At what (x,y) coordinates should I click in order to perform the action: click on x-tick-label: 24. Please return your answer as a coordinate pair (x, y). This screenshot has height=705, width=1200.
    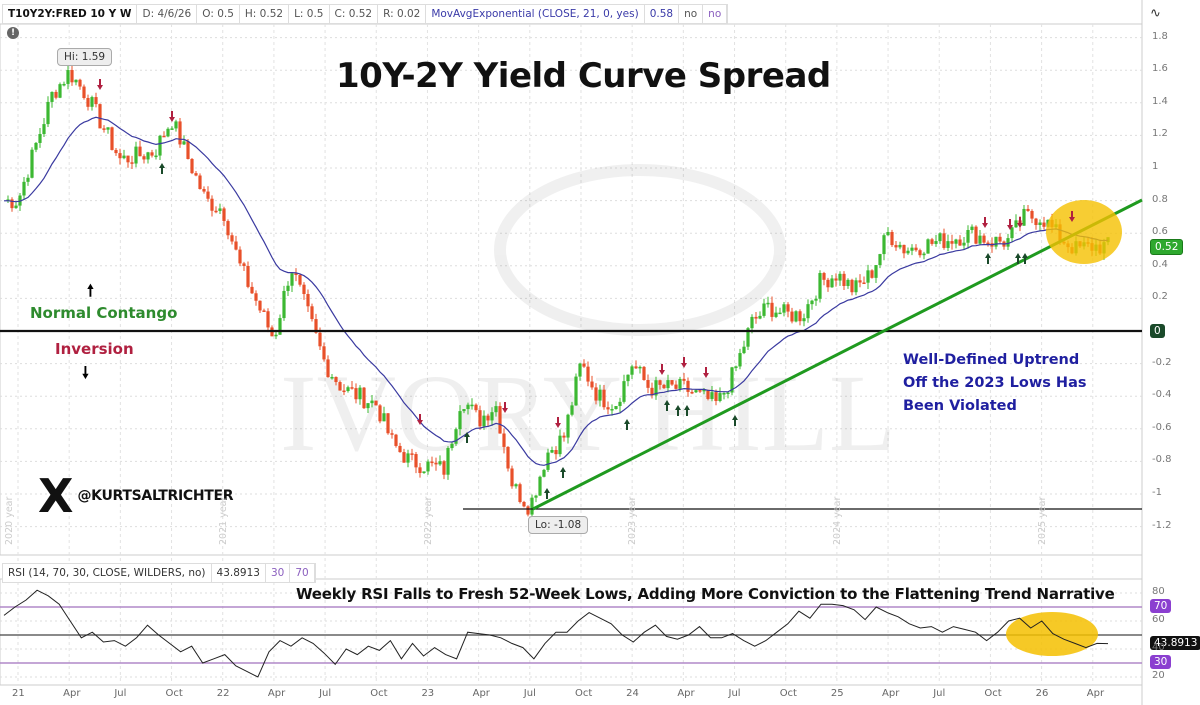
    Looking at the image, I should click on (632, 693).